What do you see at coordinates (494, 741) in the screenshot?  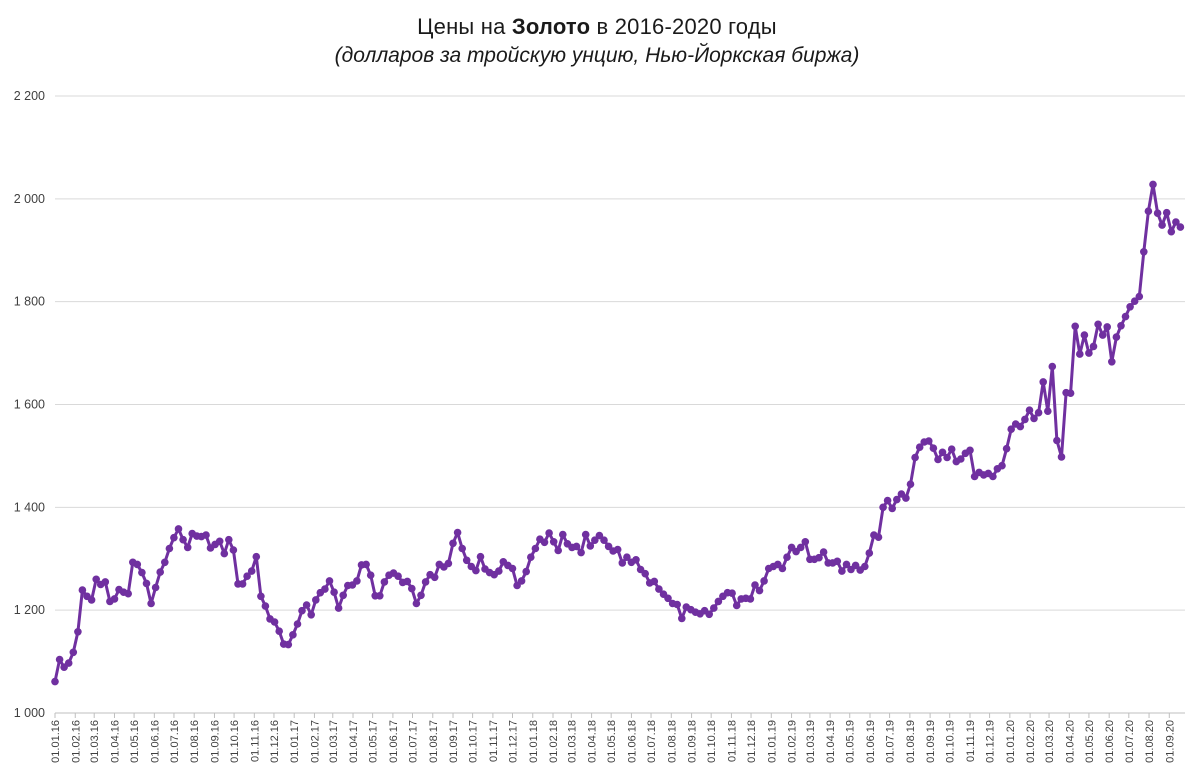 I see `x-tick-label: 01.11.17` at bounding box center [494, 741].